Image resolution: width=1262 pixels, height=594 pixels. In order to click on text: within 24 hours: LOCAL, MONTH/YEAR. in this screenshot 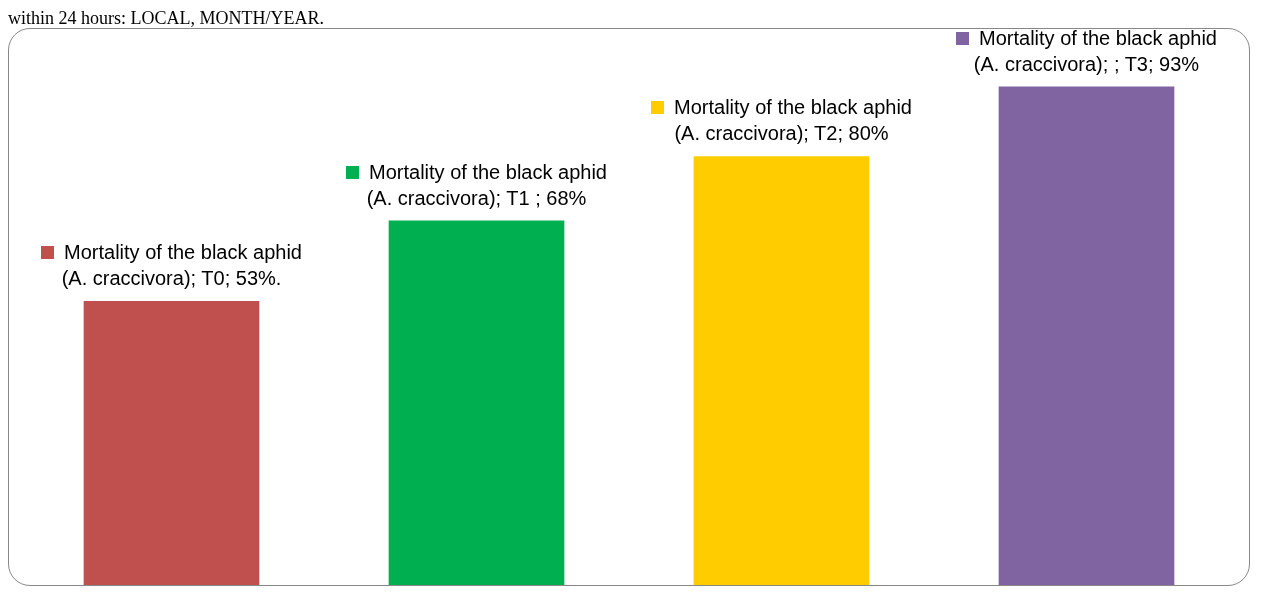, I will do `click(166, 18)`.